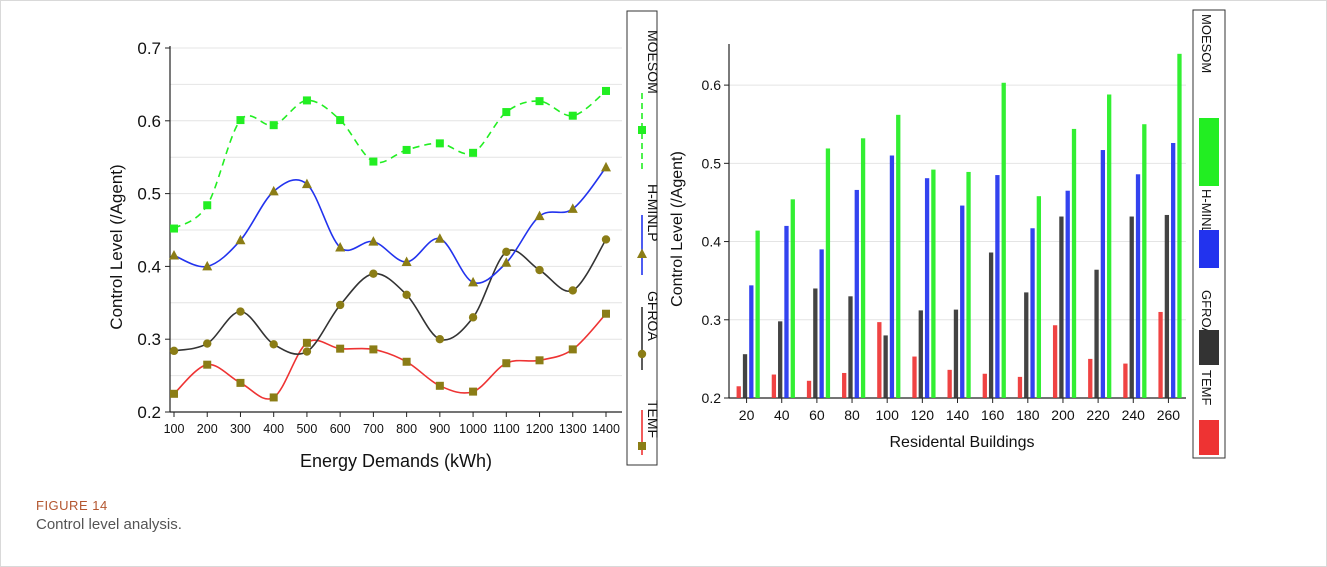 The width and height of the screenshot is (1327, 567). What do you see at coordinates (653, 62) in the screenshot?
I see `line-legend-label-moesom: MOESOM` at bounding box center [653, 62].